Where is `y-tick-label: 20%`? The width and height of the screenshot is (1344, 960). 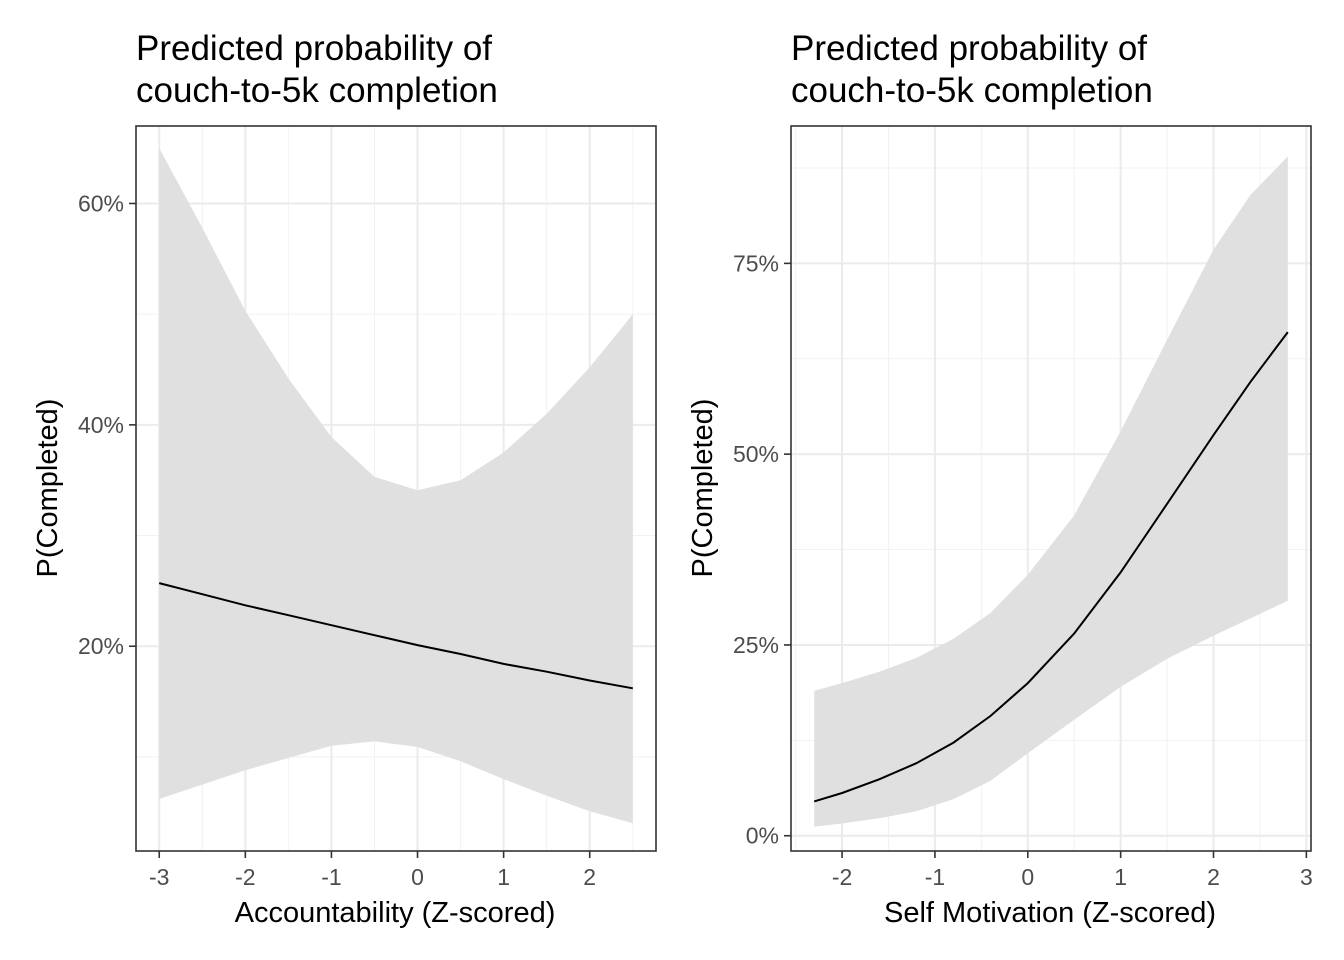 y-tick-label: 20% is located at coordinates (101, 646).